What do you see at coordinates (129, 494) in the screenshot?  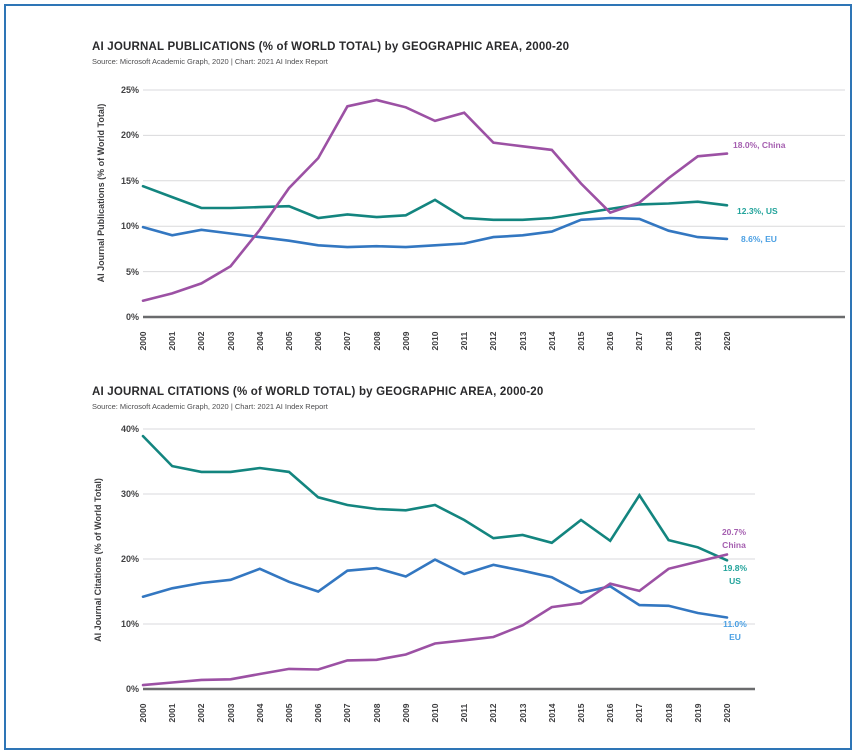 I see `y-tick-label: 30%` at bounding box center [129, 494].